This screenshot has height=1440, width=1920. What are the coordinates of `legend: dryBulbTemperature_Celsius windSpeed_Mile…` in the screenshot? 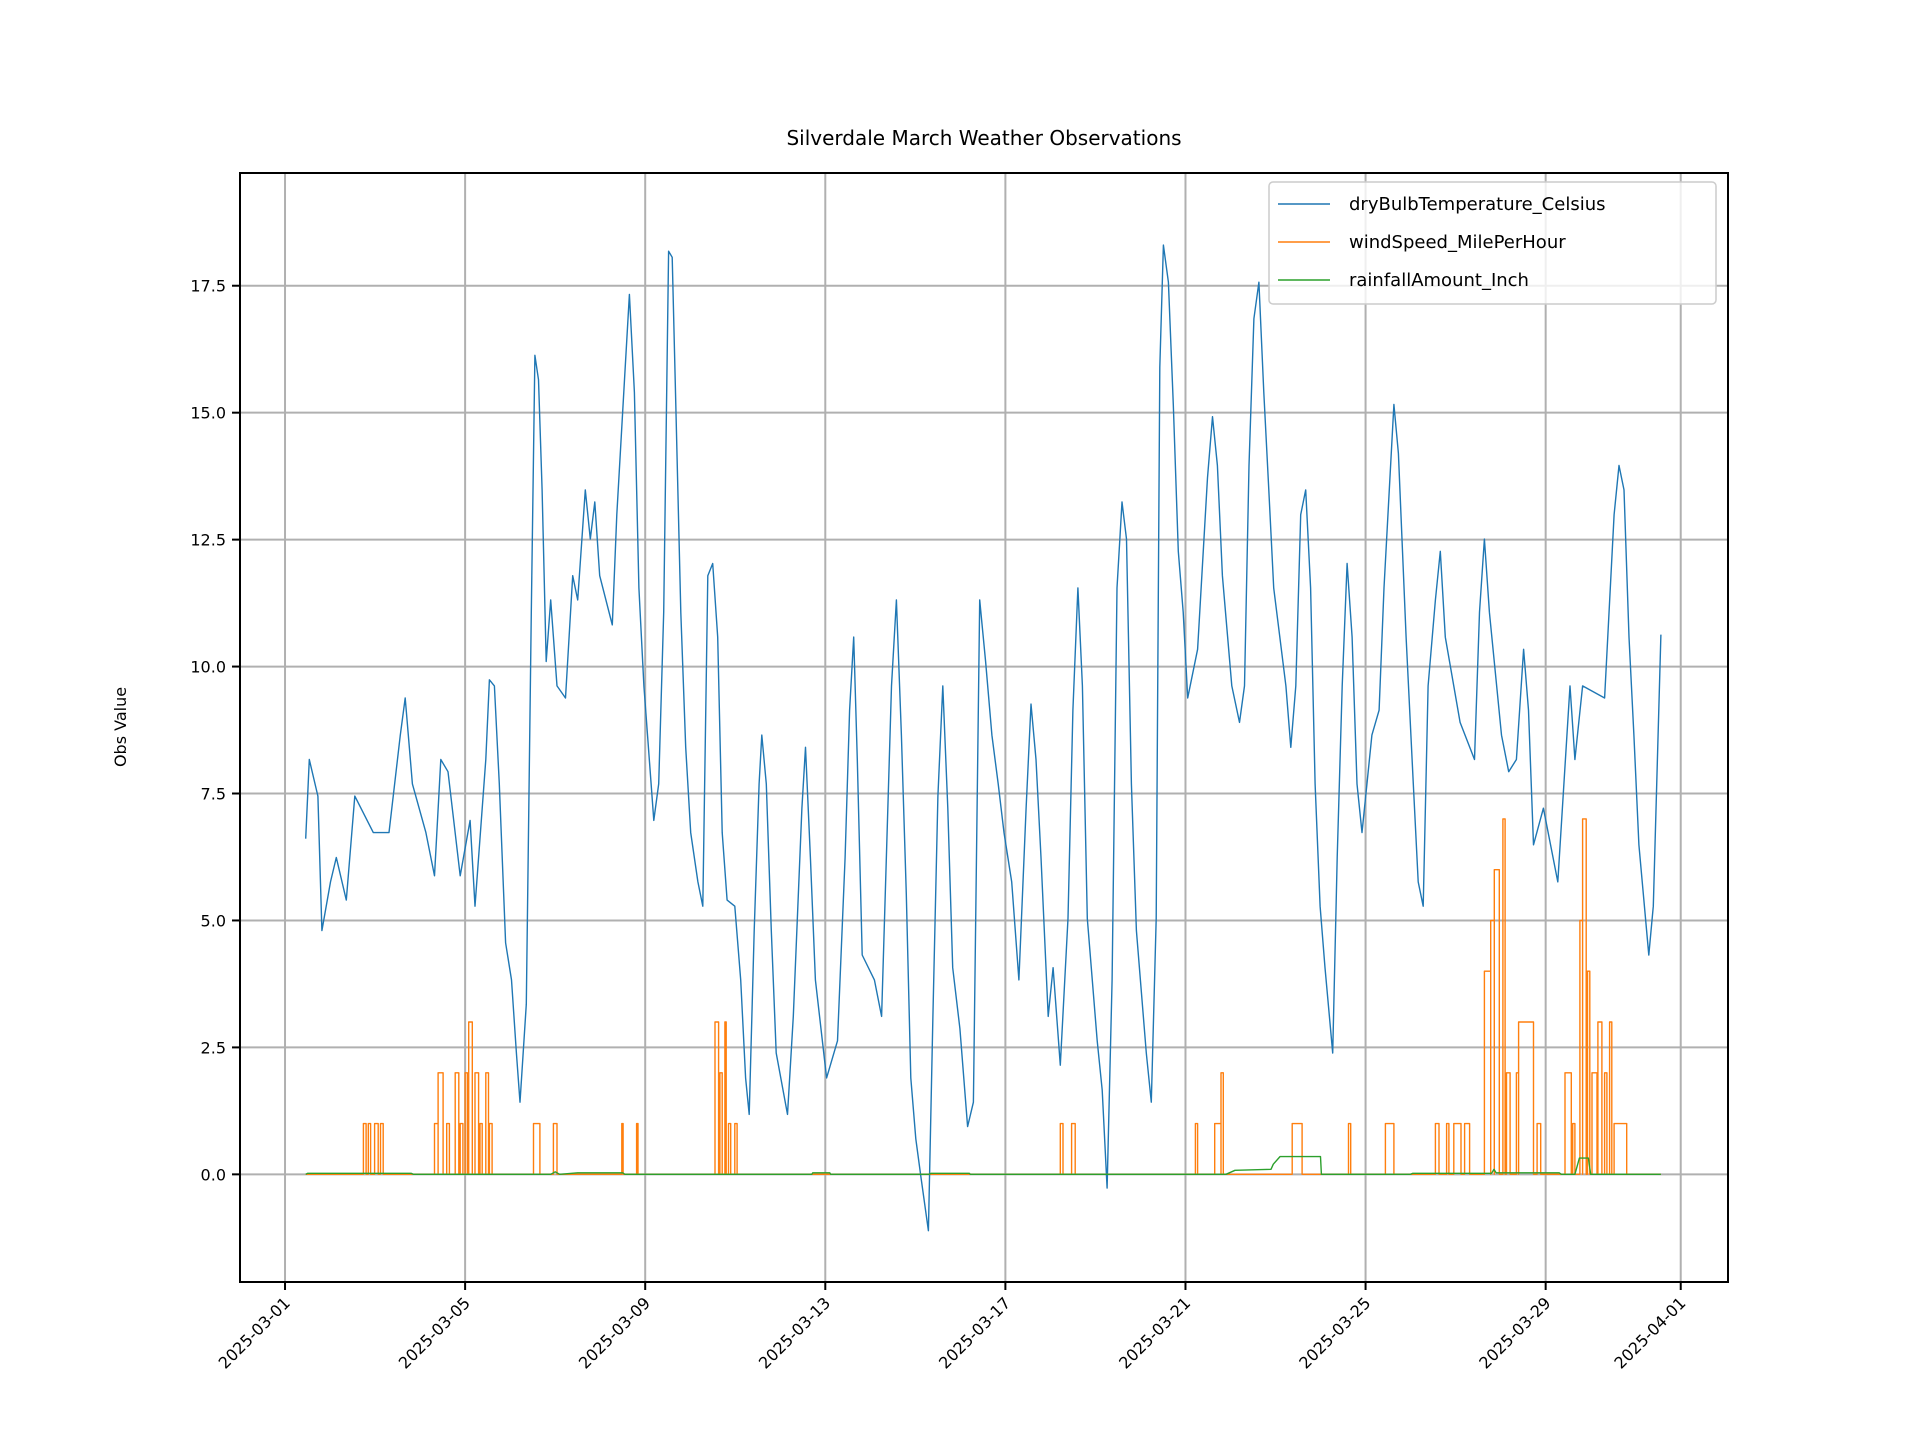 It's located at (1492, 243).